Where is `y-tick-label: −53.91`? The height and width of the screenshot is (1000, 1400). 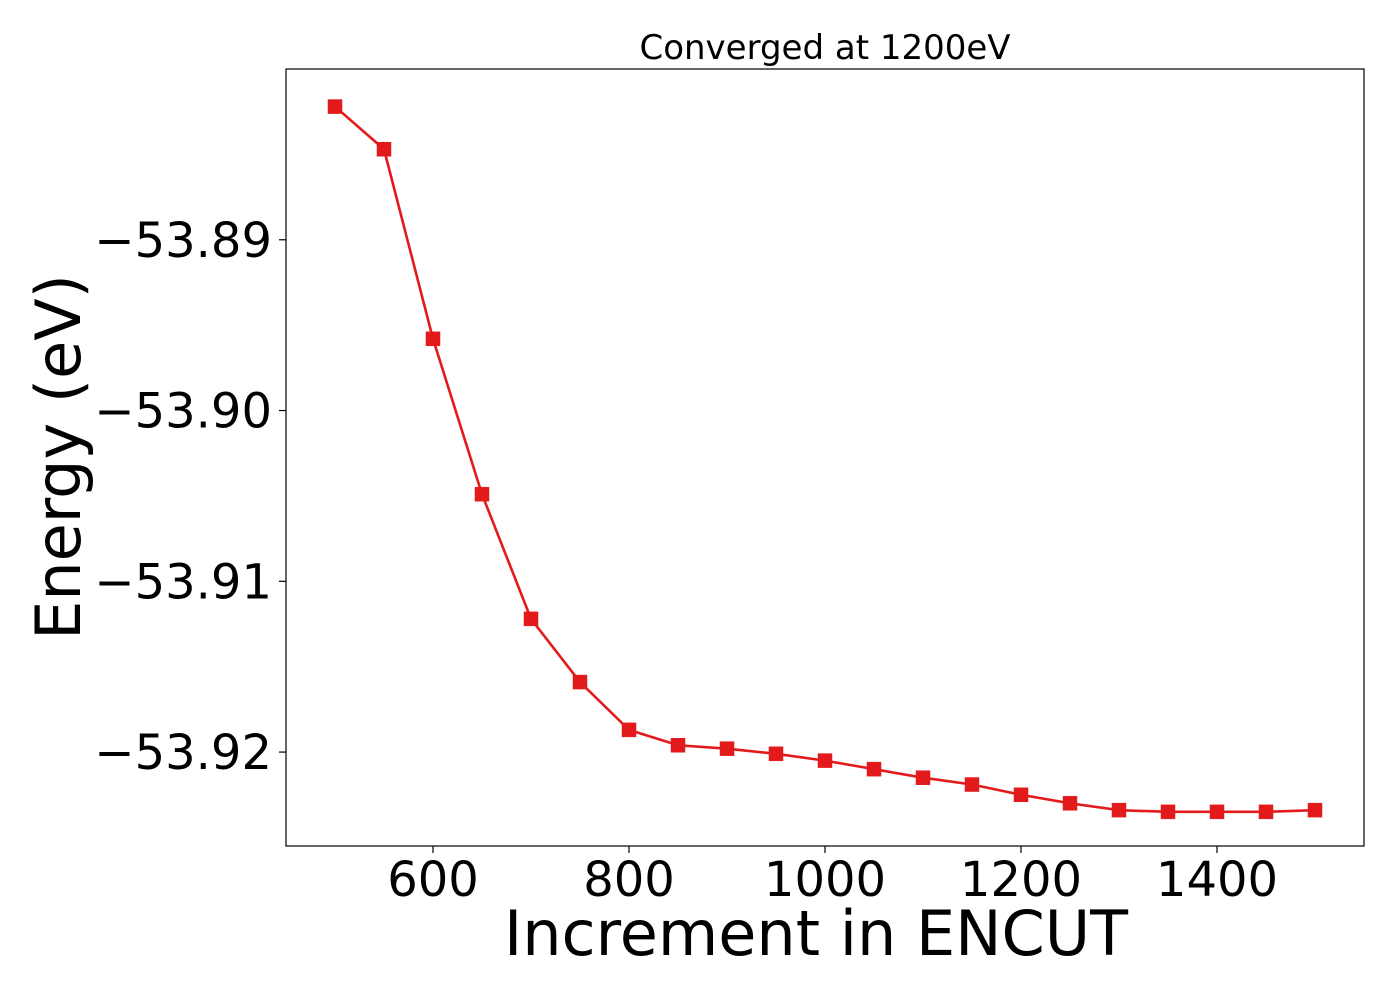 y-tick-label: −53.91 is located at coordinates (183, 582).